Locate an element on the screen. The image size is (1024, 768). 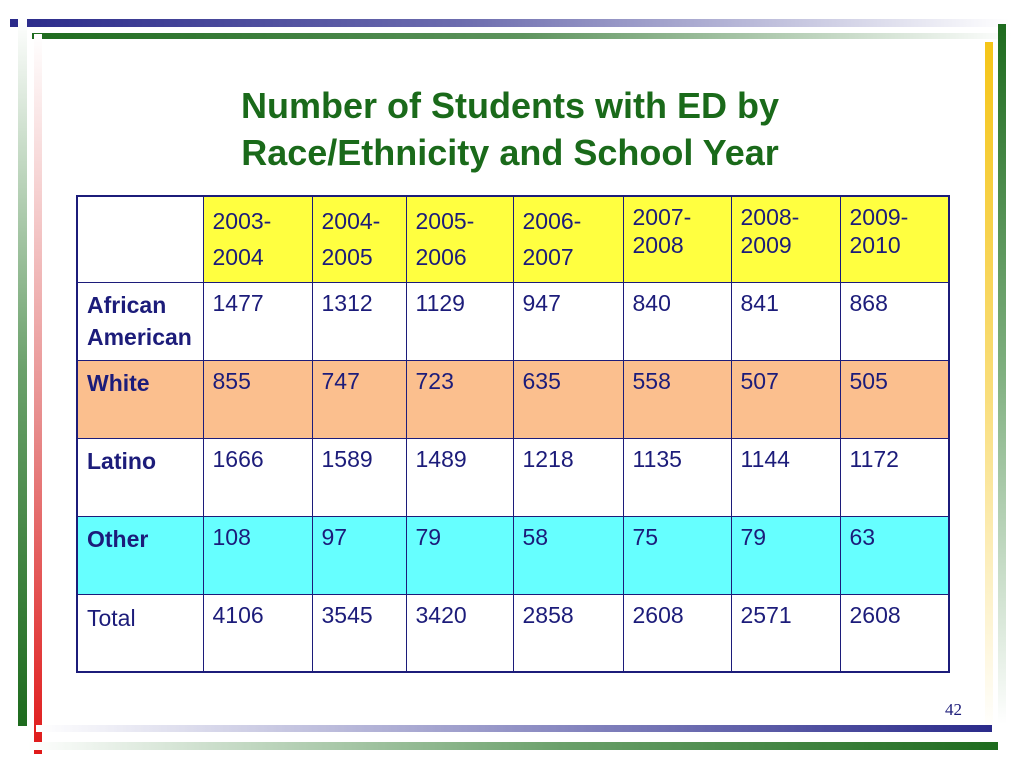
frame-bar-bottom-blue is located at coordinates (514, 728).